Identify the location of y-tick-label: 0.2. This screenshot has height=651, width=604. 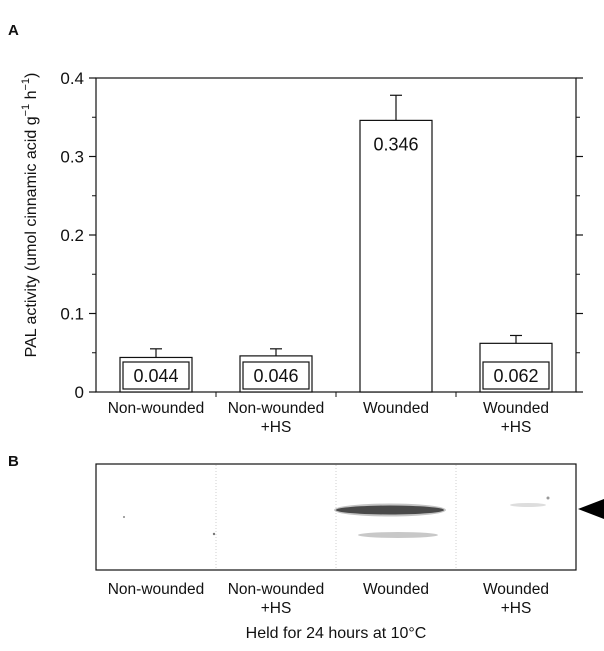
(72, 235).